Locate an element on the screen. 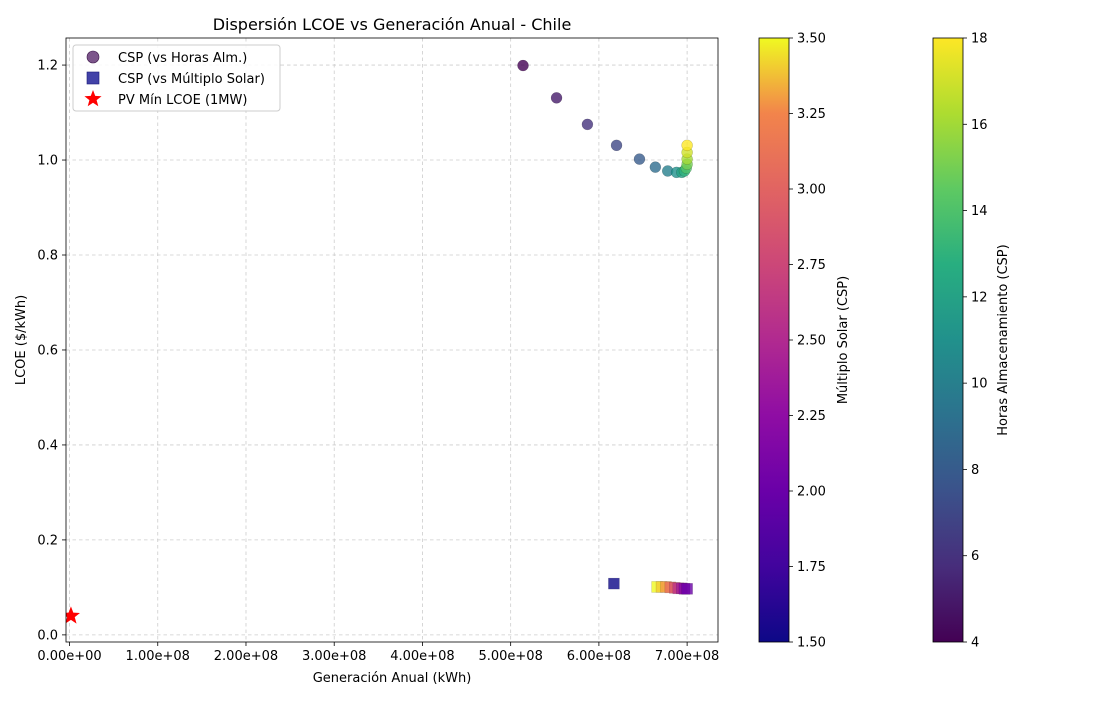 This screenshot has width=1100, height=704. colorbar-tick-label: 16 is located at coordinates (979, 125).